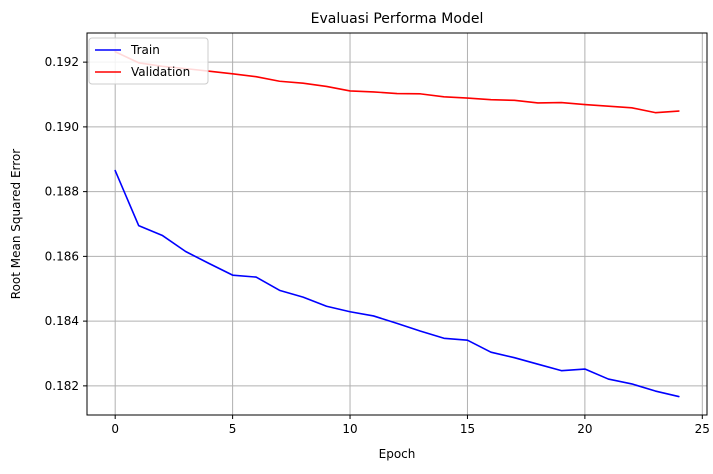 Image resolution: width=713 pixels, height=474 pixels. I want to click on legend: Train Validation, so click(148, 61).